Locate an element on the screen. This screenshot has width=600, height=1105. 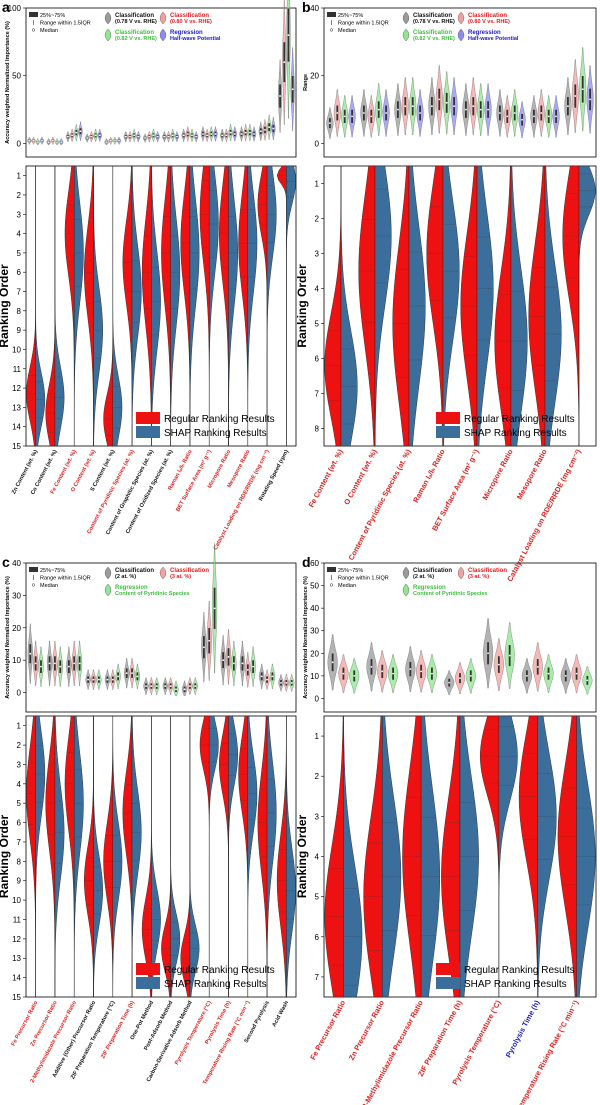
feature-label: BET Surface Area (m² g⁻¹) is located at coordinates (193, 481).